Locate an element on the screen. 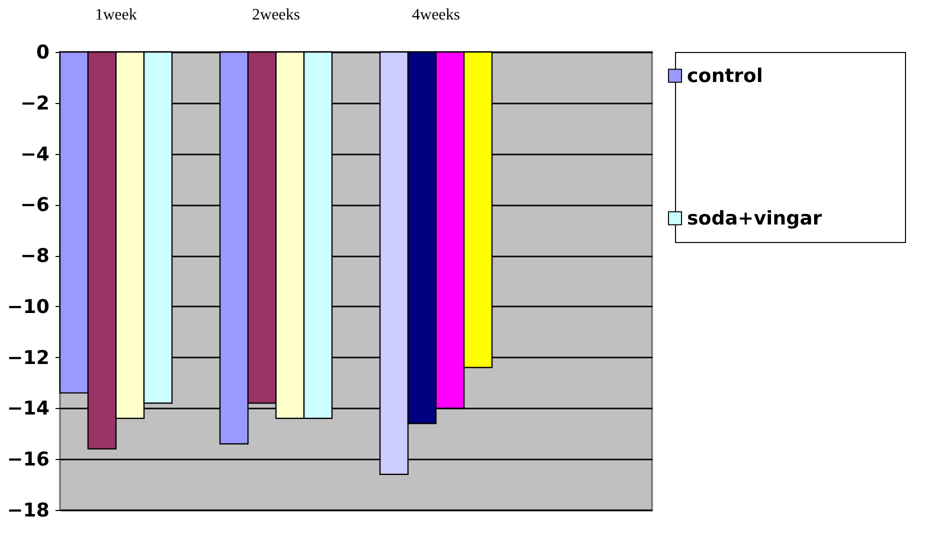 The height and width of the screenshot is (547, 949). y-tick-label: −12 is located at coordinates (28, 357).